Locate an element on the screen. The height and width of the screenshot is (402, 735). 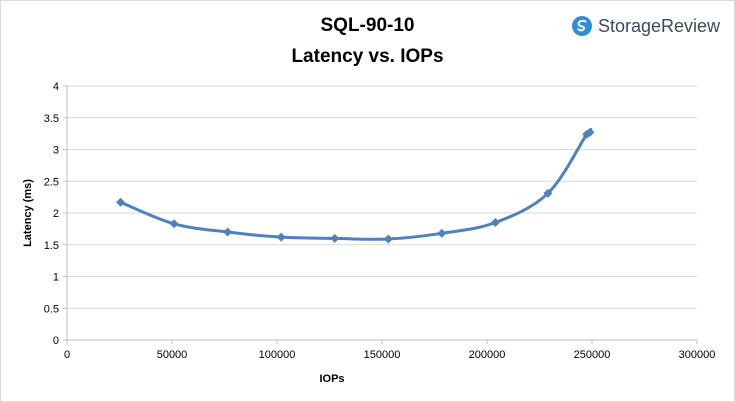
y-tick-label: 3.5 is located at coordinates (51, 119).